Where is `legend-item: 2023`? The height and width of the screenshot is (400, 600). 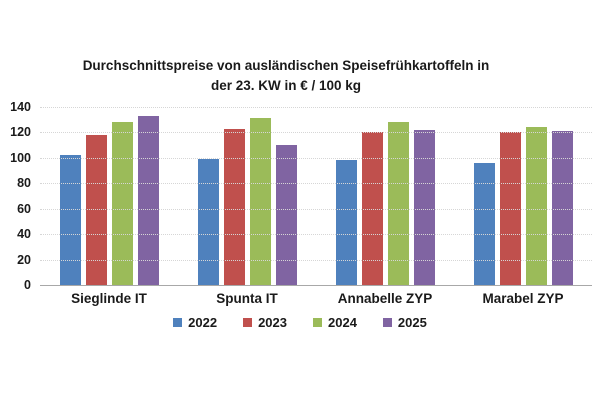
legend-item: 2023 is located at coordinates (265, 322).